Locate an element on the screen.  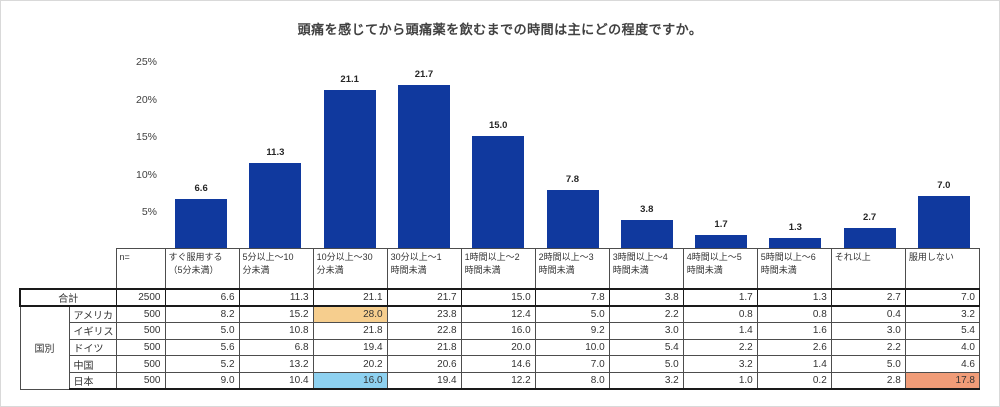
cell-value: 12.4 is located at coordinates (498, 314).